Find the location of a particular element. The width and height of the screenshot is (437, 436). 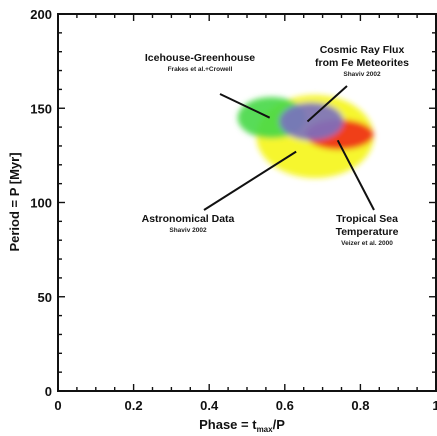

y-axis-title: Period = P [Myr] is located at coordinates (14, 201).